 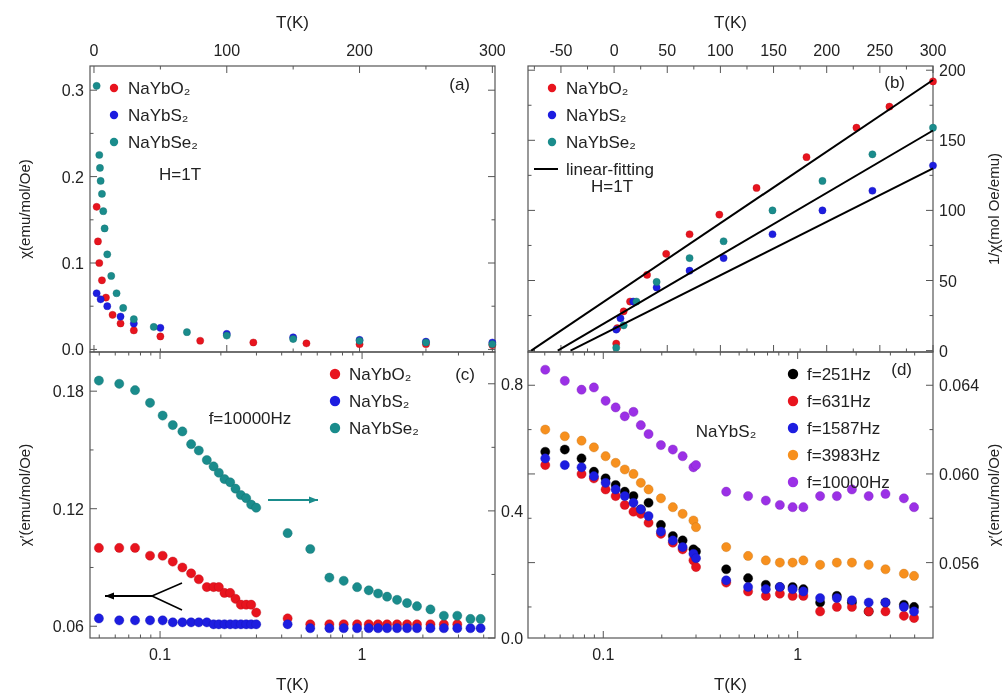 I want to click on y2-tick-label: 0.4, so click(x=512, y=511).